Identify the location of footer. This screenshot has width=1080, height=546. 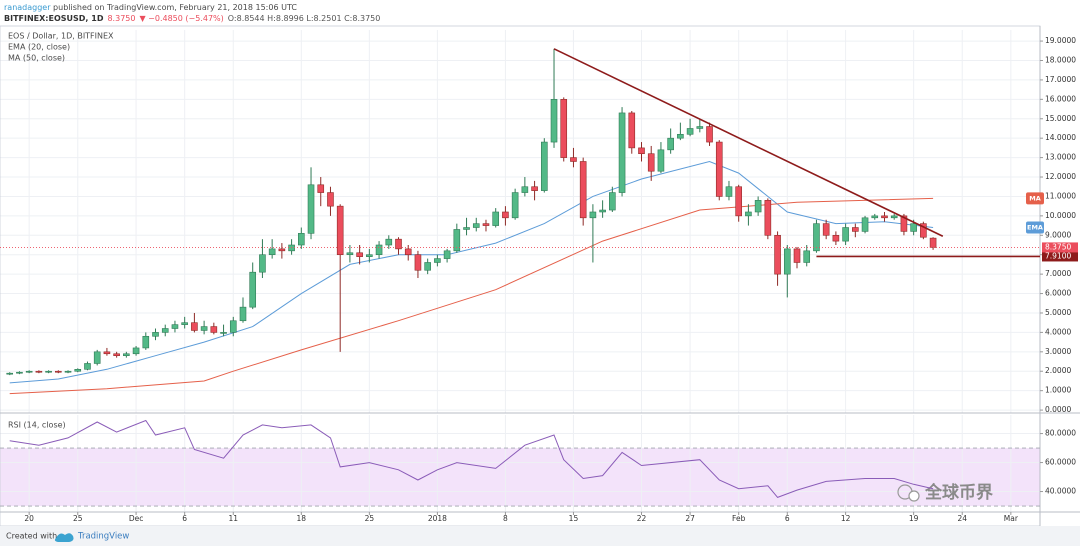
(540, 536).